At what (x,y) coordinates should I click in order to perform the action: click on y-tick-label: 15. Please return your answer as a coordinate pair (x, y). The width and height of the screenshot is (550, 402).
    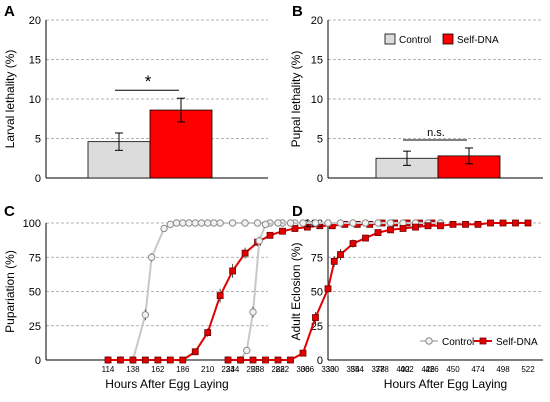
    Looking at the image, I should click on (35, 61).